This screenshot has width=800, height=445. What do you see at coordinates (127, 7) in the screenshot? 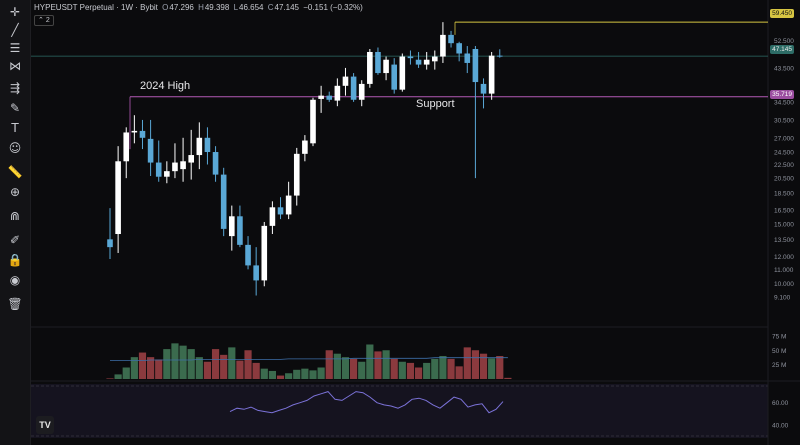
I see `interval-label: 1W` at bounding box center [127, 7].